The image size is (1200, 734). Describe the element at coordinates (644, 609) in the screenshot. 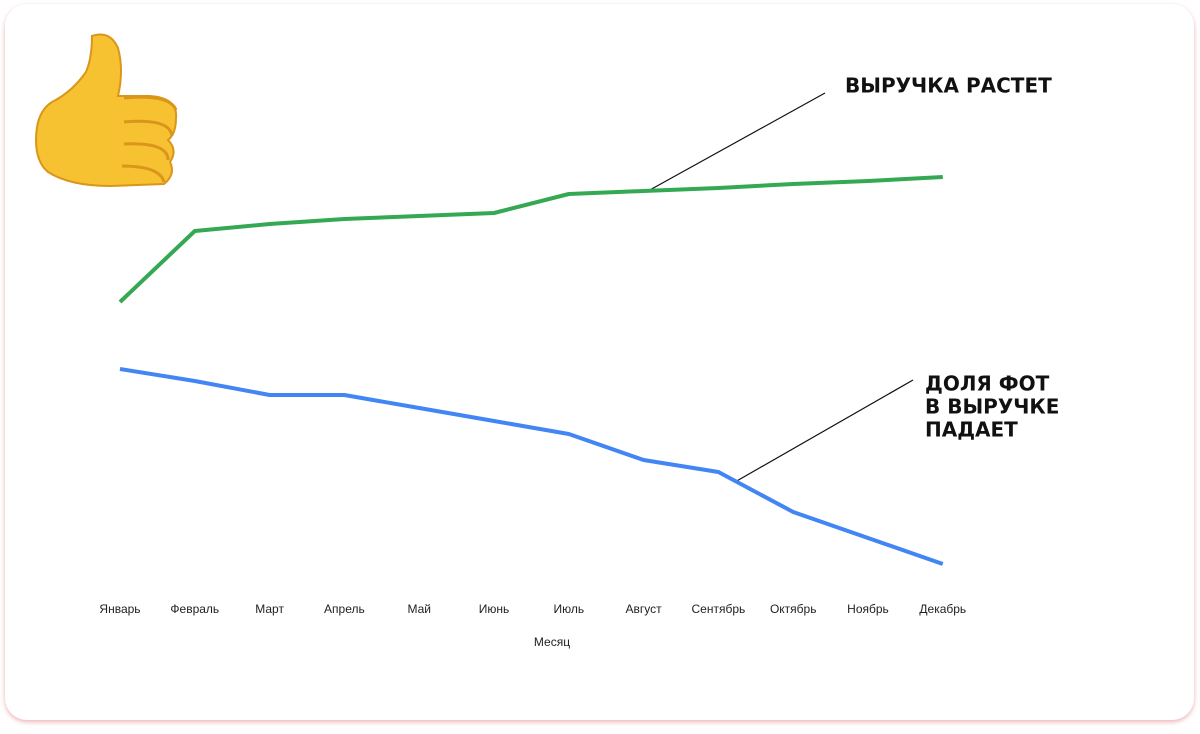

I see `x-tick-label: Август` at that location.